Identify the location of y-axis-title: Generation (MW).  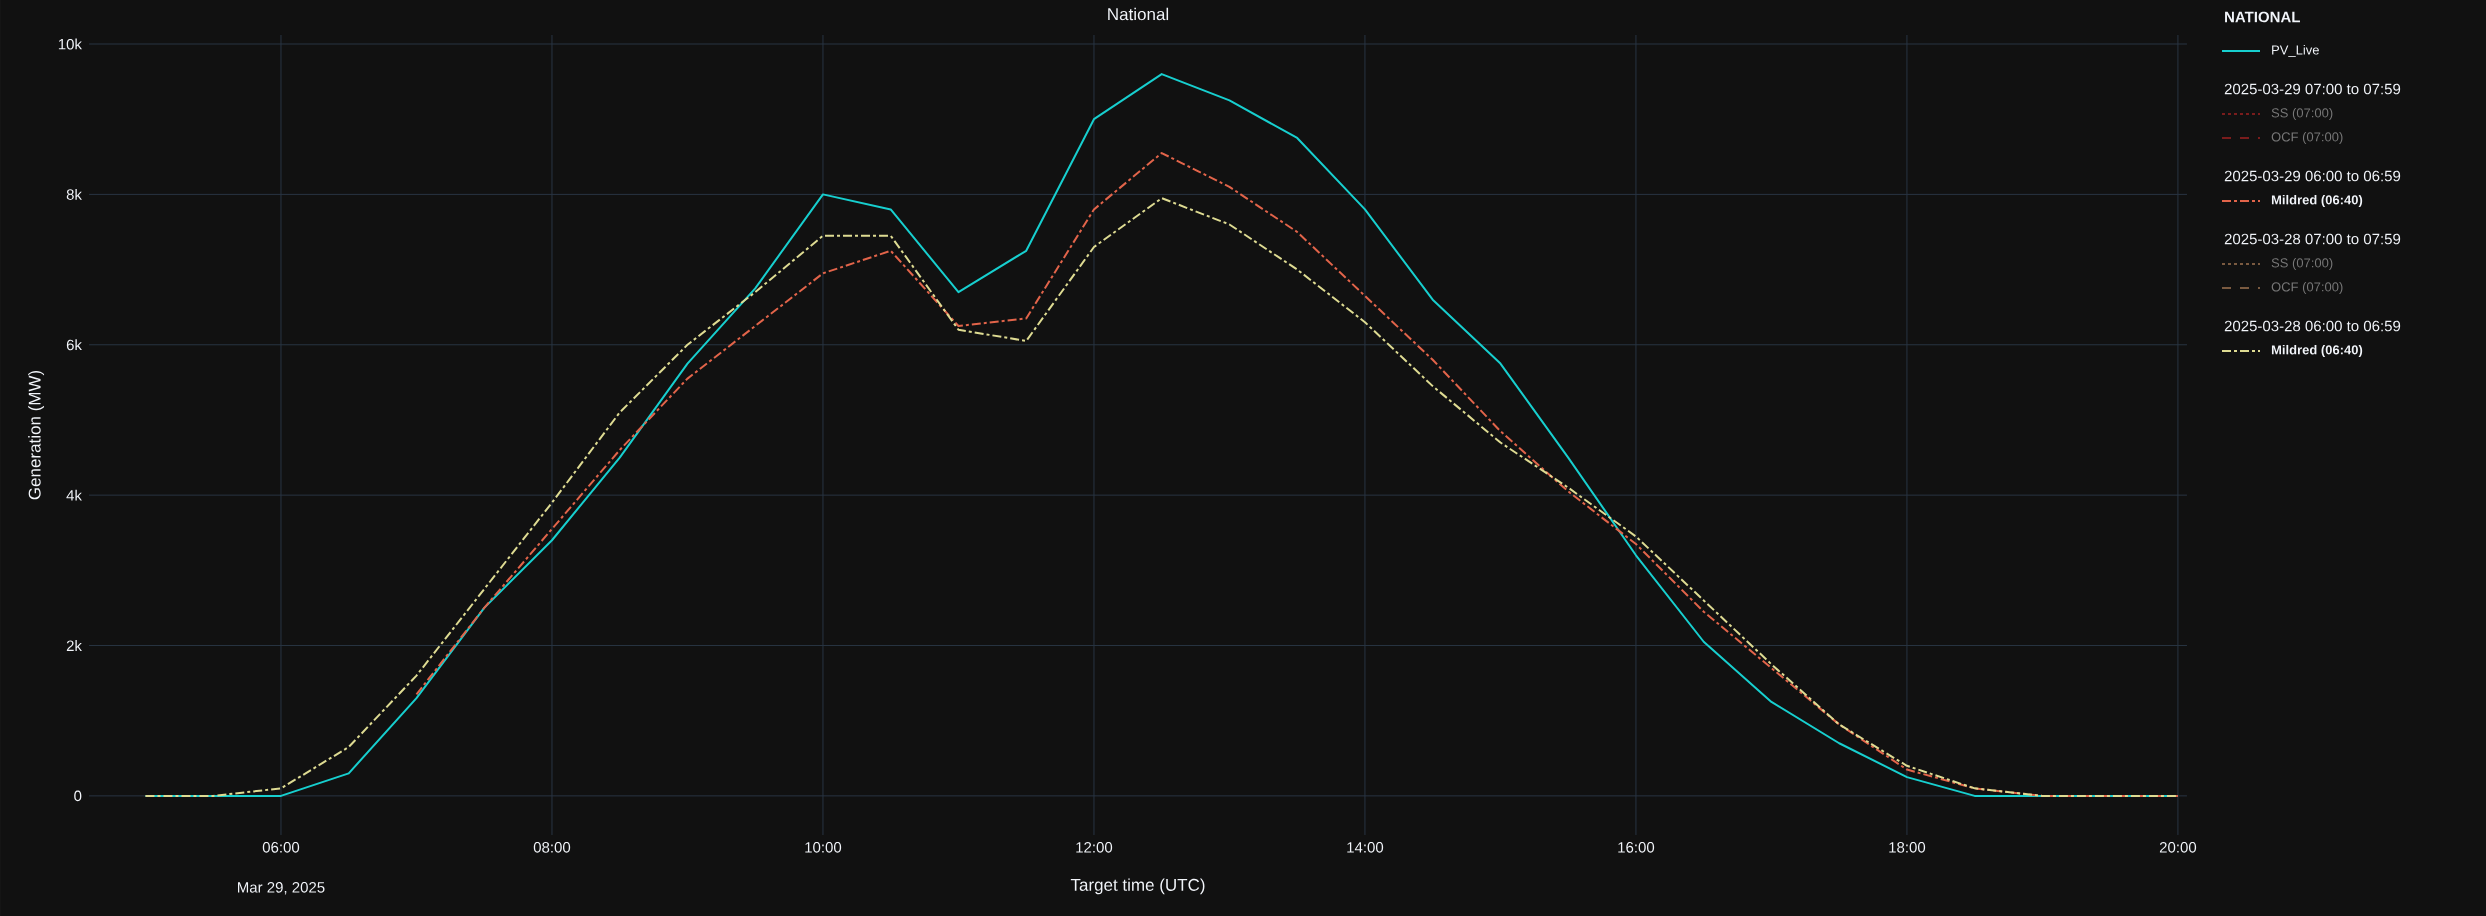
(36, 435).